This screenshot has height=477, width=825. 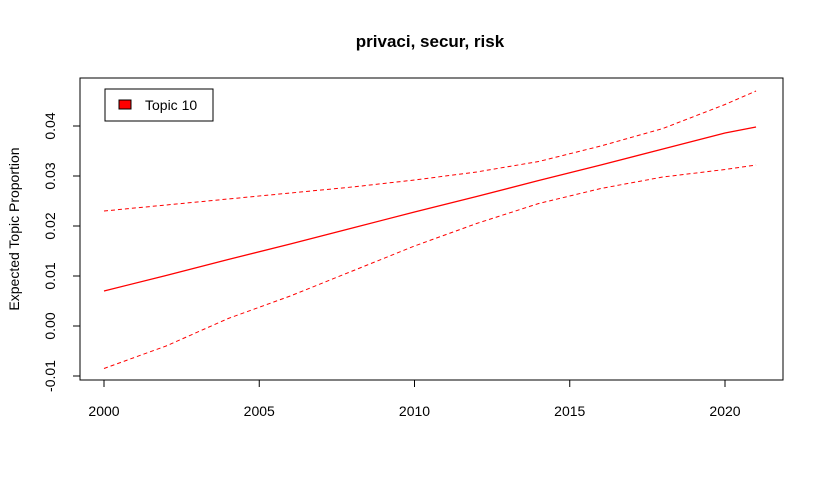 What do you see at coordinates (50, 325) in the screenshot?
I see `y-tick-label: 0.00` at bounding box center [50, 325].